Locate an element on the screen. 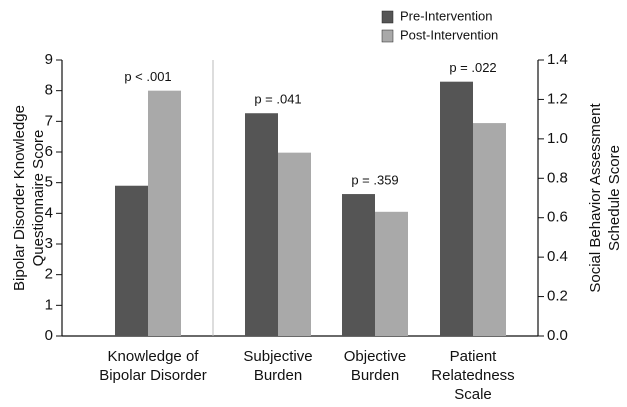 The image size is (627, 407). x-tick-label: Patient is located at coordinates (474, 356).